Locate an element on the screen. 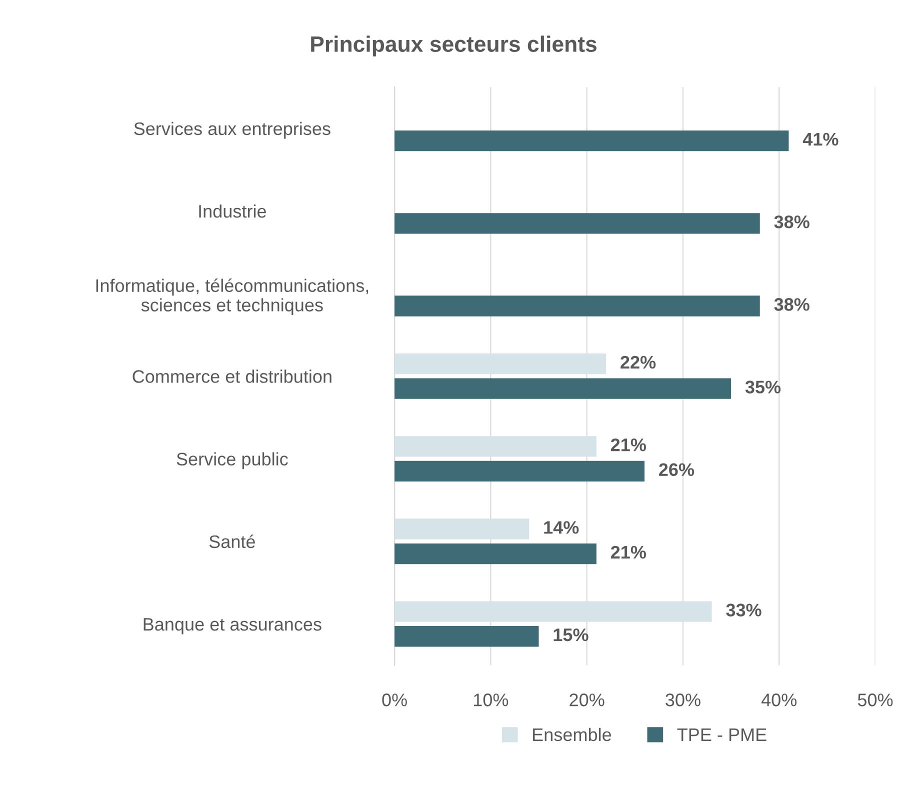  data-label: 35% is located at coordinates (763, 387).